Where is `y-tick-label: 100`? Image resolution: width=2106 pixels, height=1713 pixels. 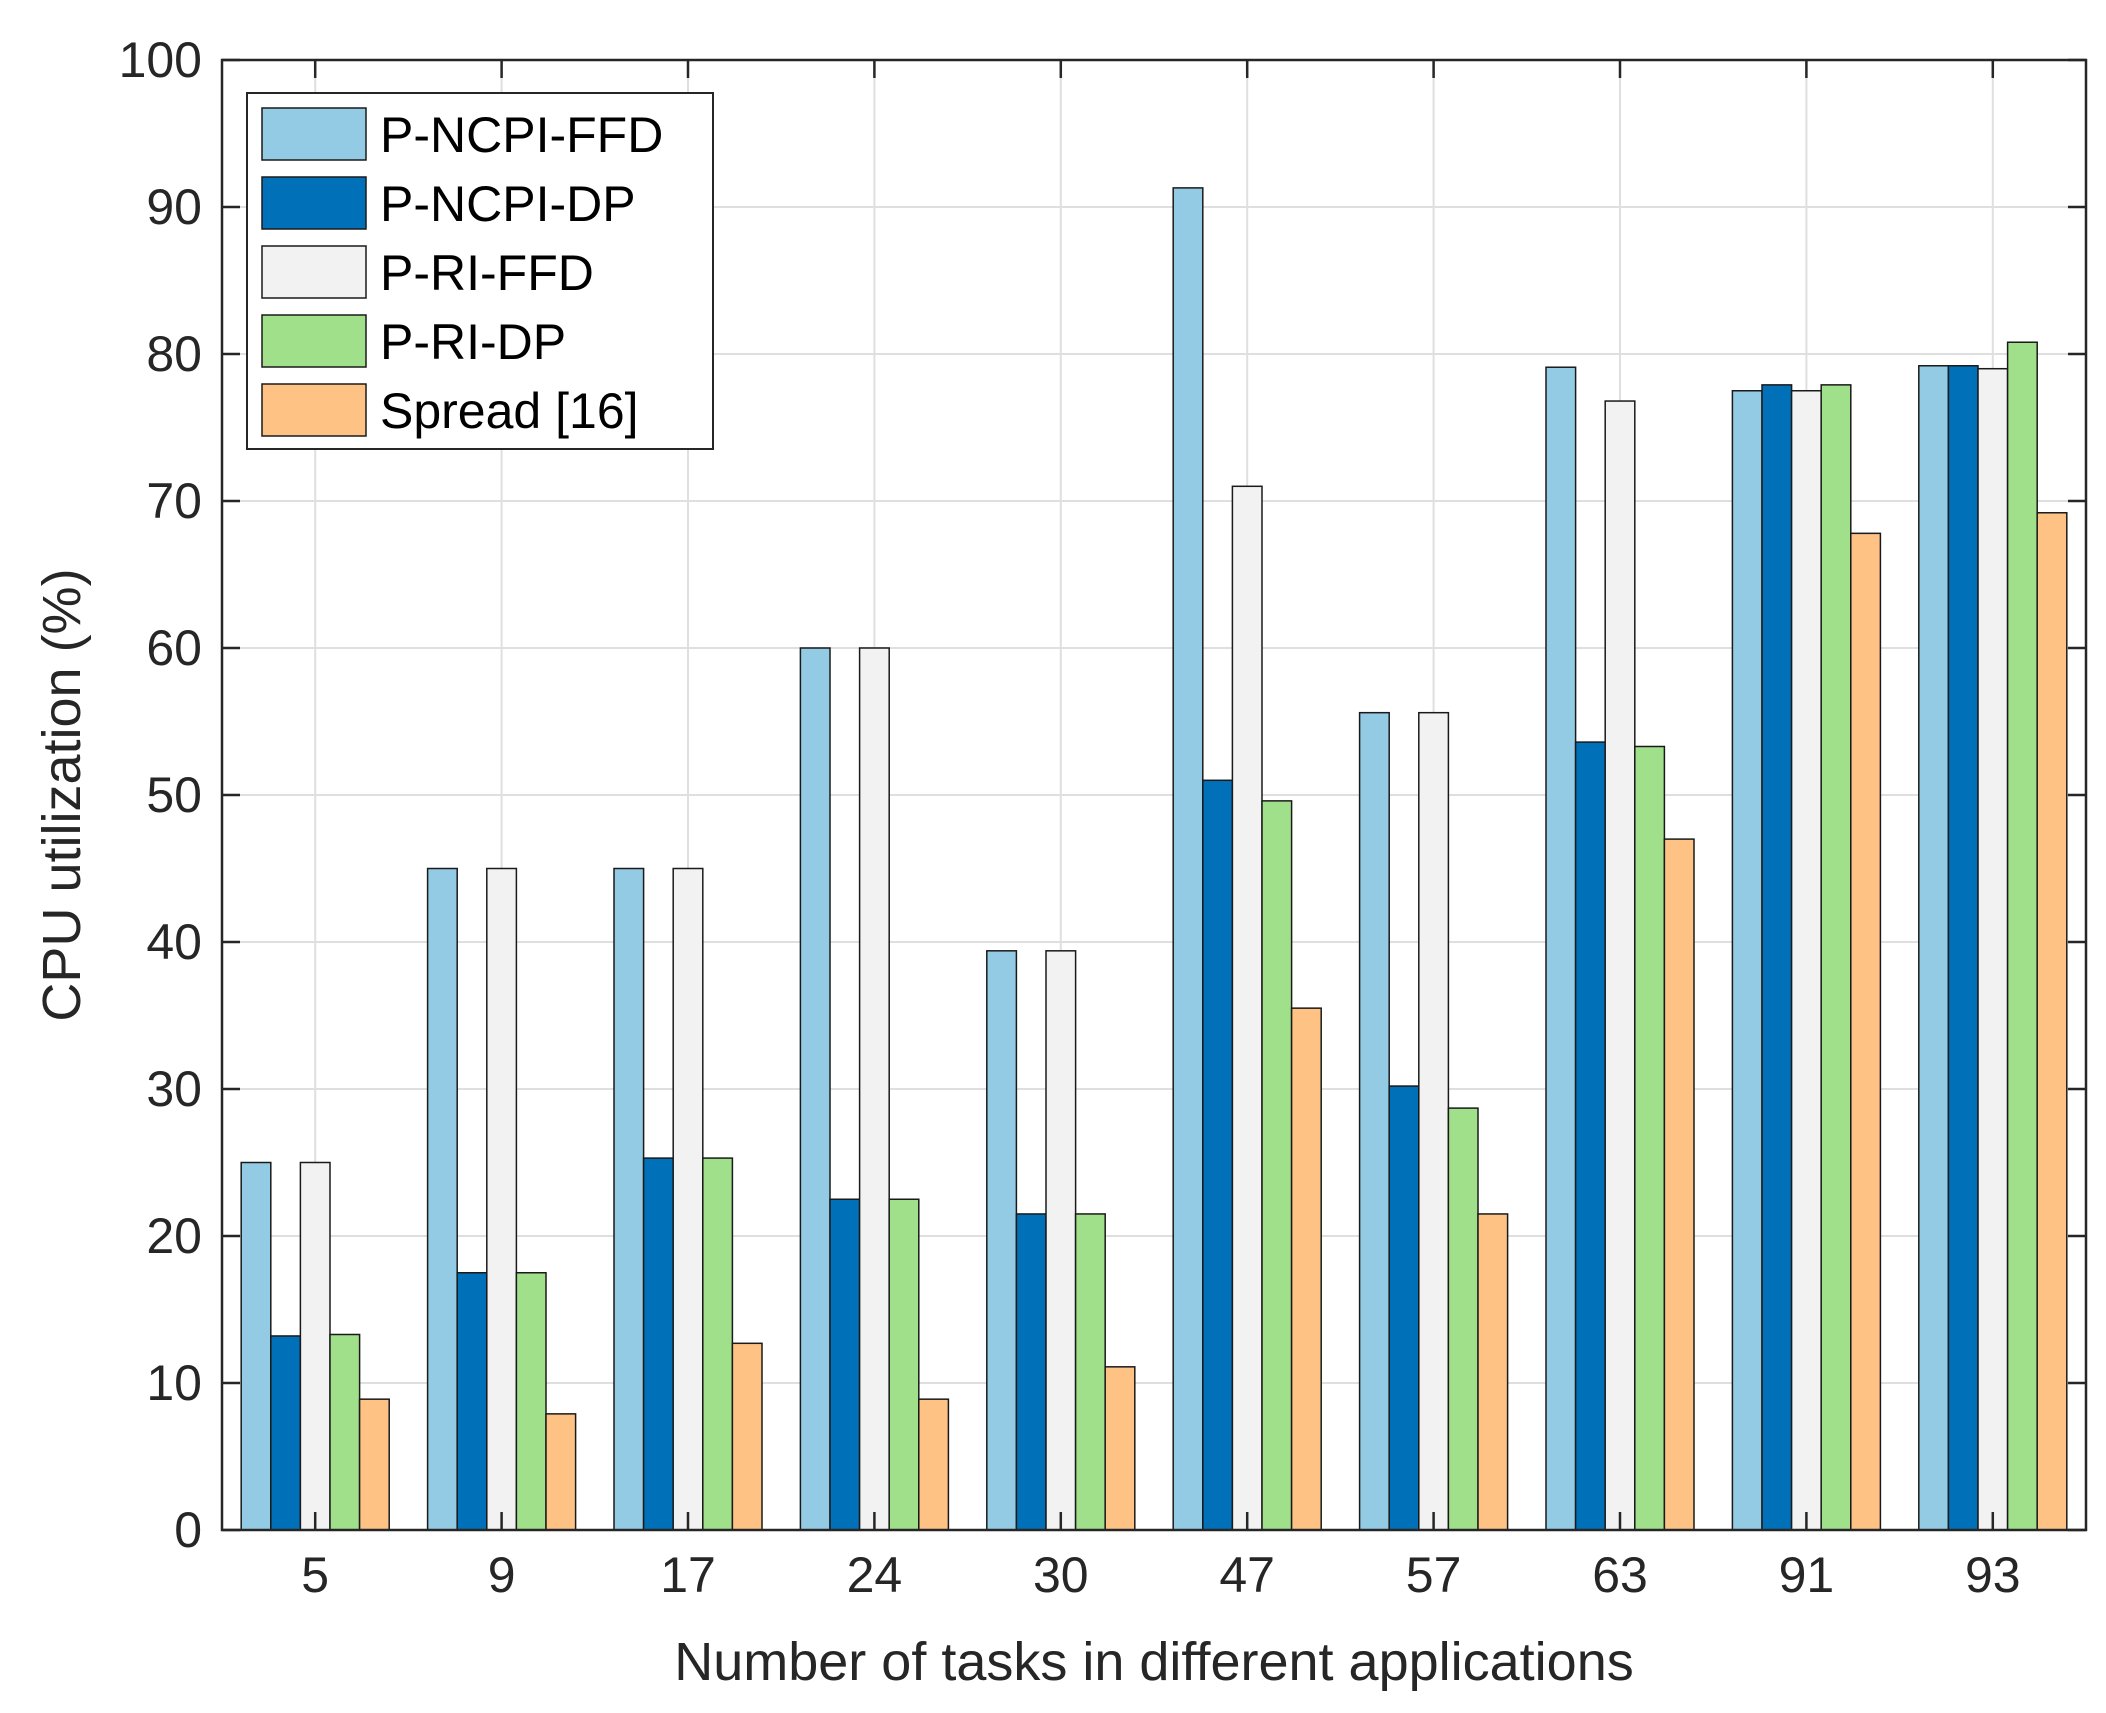 y-tick-label: 100 is located at coordinates (160, 60).